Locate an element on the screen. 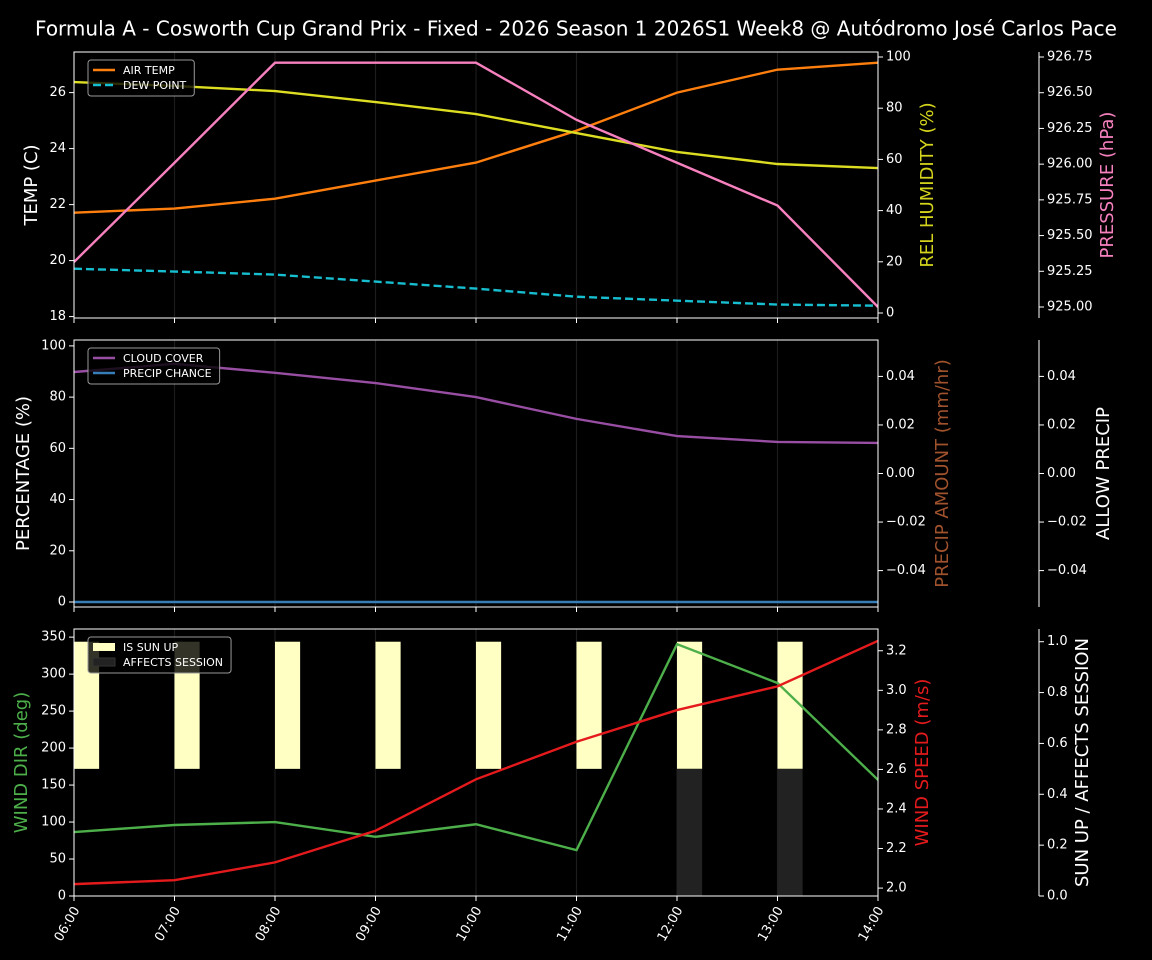 Image resolution: width=1152 pixels, height=960 pixels. y2-axis-label: PRECIP AMOUNT (mm/hr) is located at coordinates (942, 473).